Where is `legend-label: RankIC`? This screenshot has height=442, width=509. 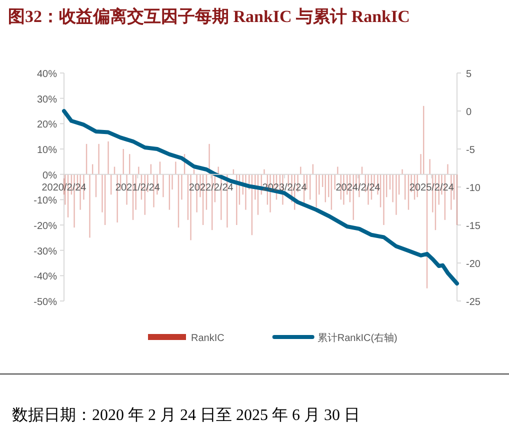
legend-label: RankIC is located at coordinates (207, 338).